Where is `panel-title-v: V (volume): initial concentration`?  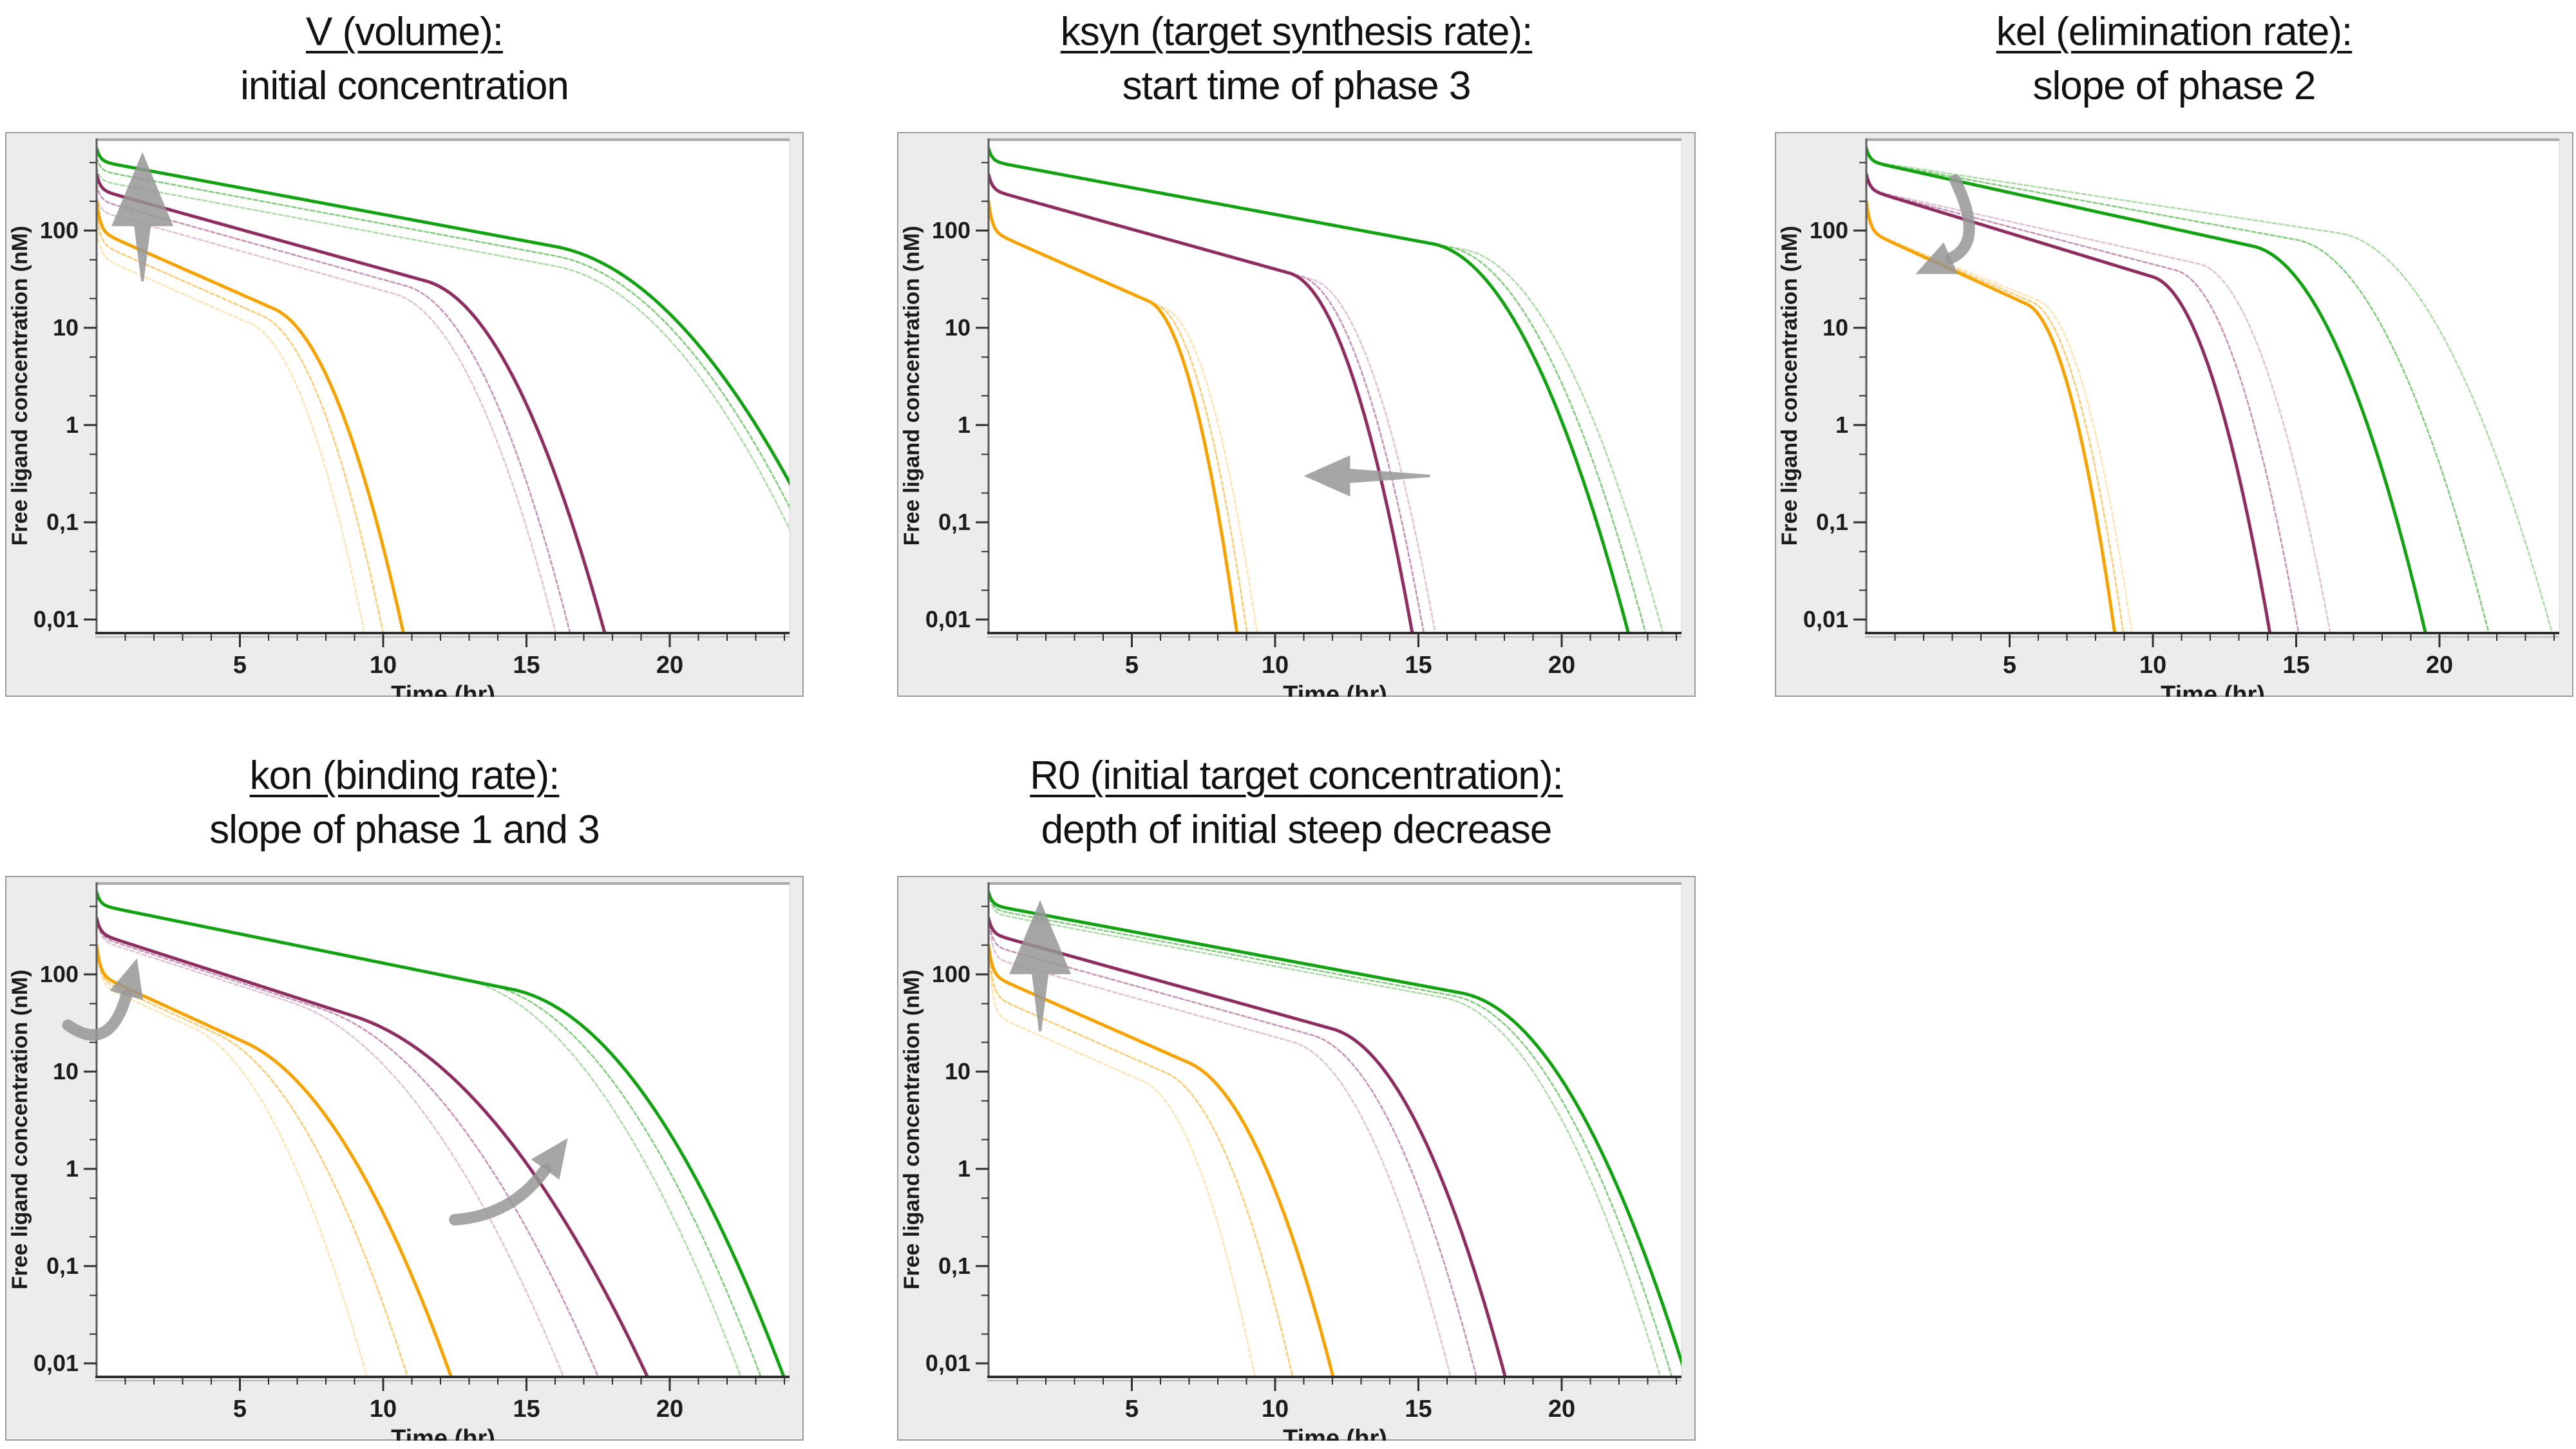 panel-title-v: V (volume): initial concentration is located at coordinates (404, 59).